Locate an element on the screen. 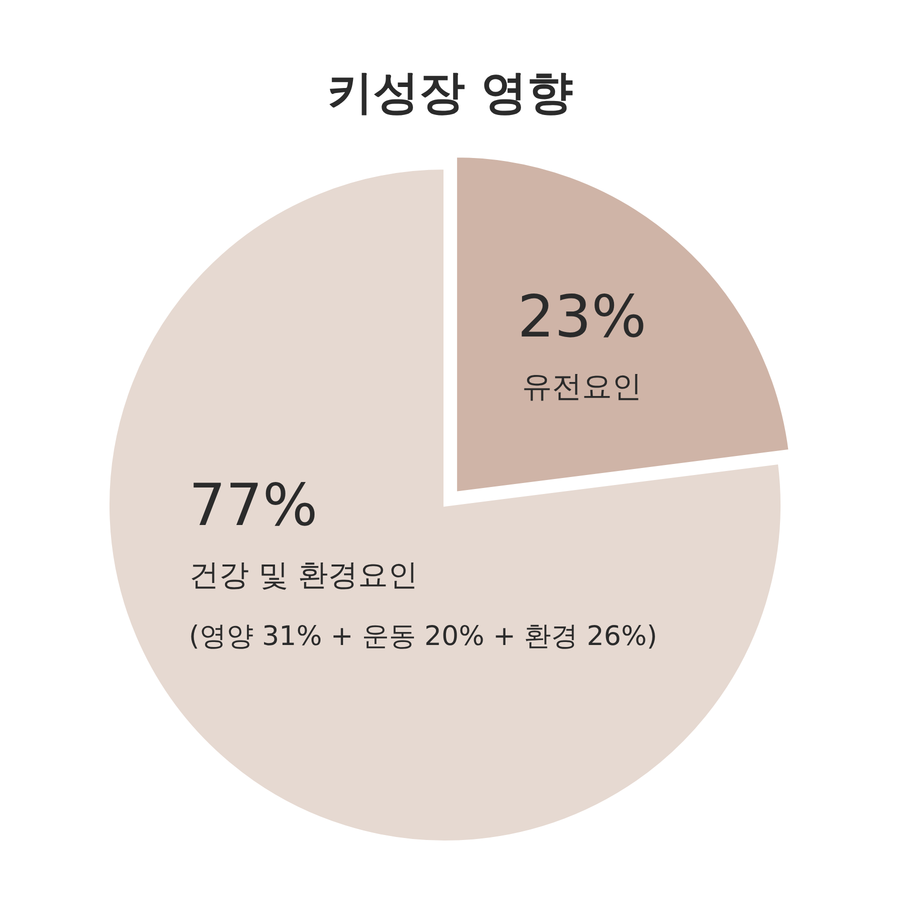 Image resolution: width=900 pixels, height=900 pixels. title: 키성장 영향 is located at coordinates (450, 92).